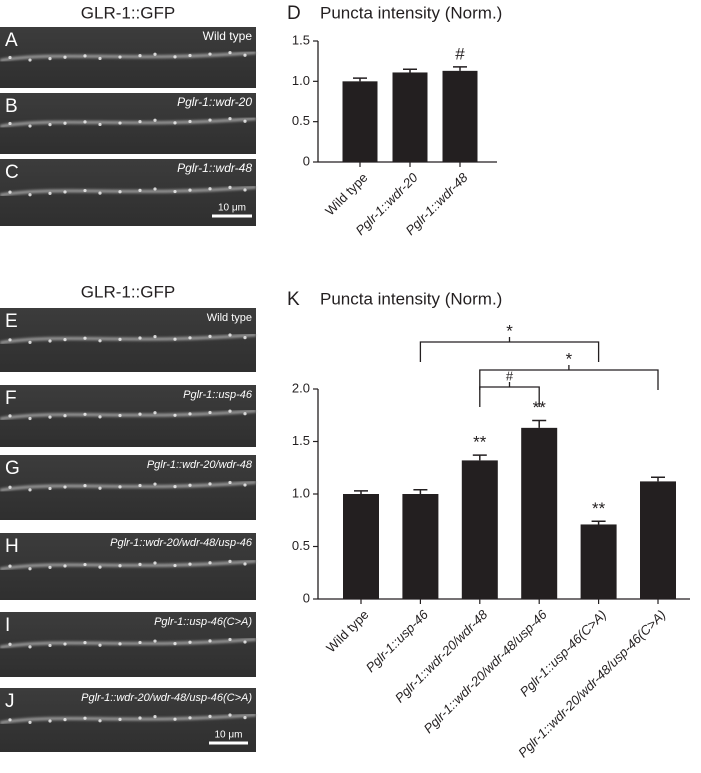  What do you see at coordinates (510, 375) in the screenshot?
I see `bracket-label: #` at bounding box center [510, 375].